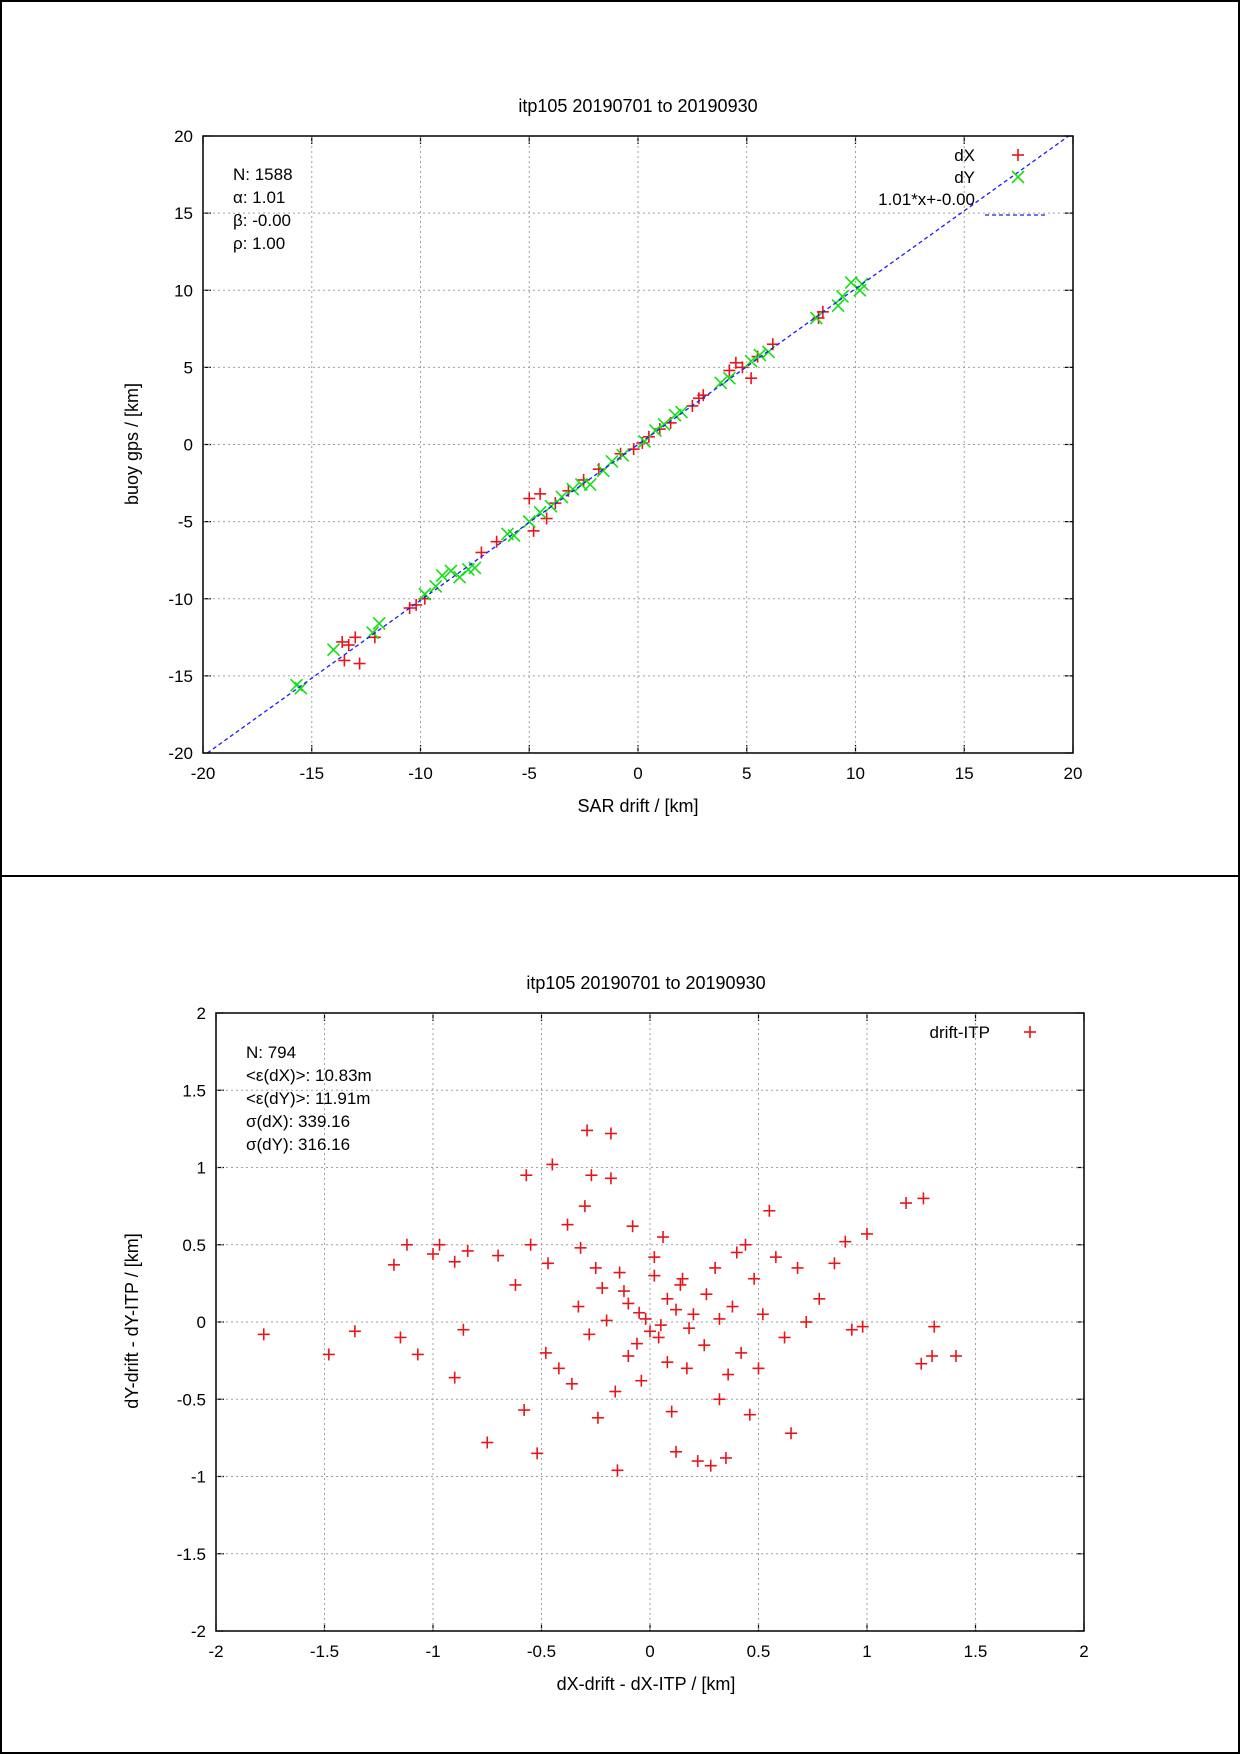 The width and height of the screenshot is (1240, 1754). What do you see at coordinates (961, 181) in the screenshot?
I see `legend: dX dY 1.01*x+-0.00` at bounding box center [961, 181].